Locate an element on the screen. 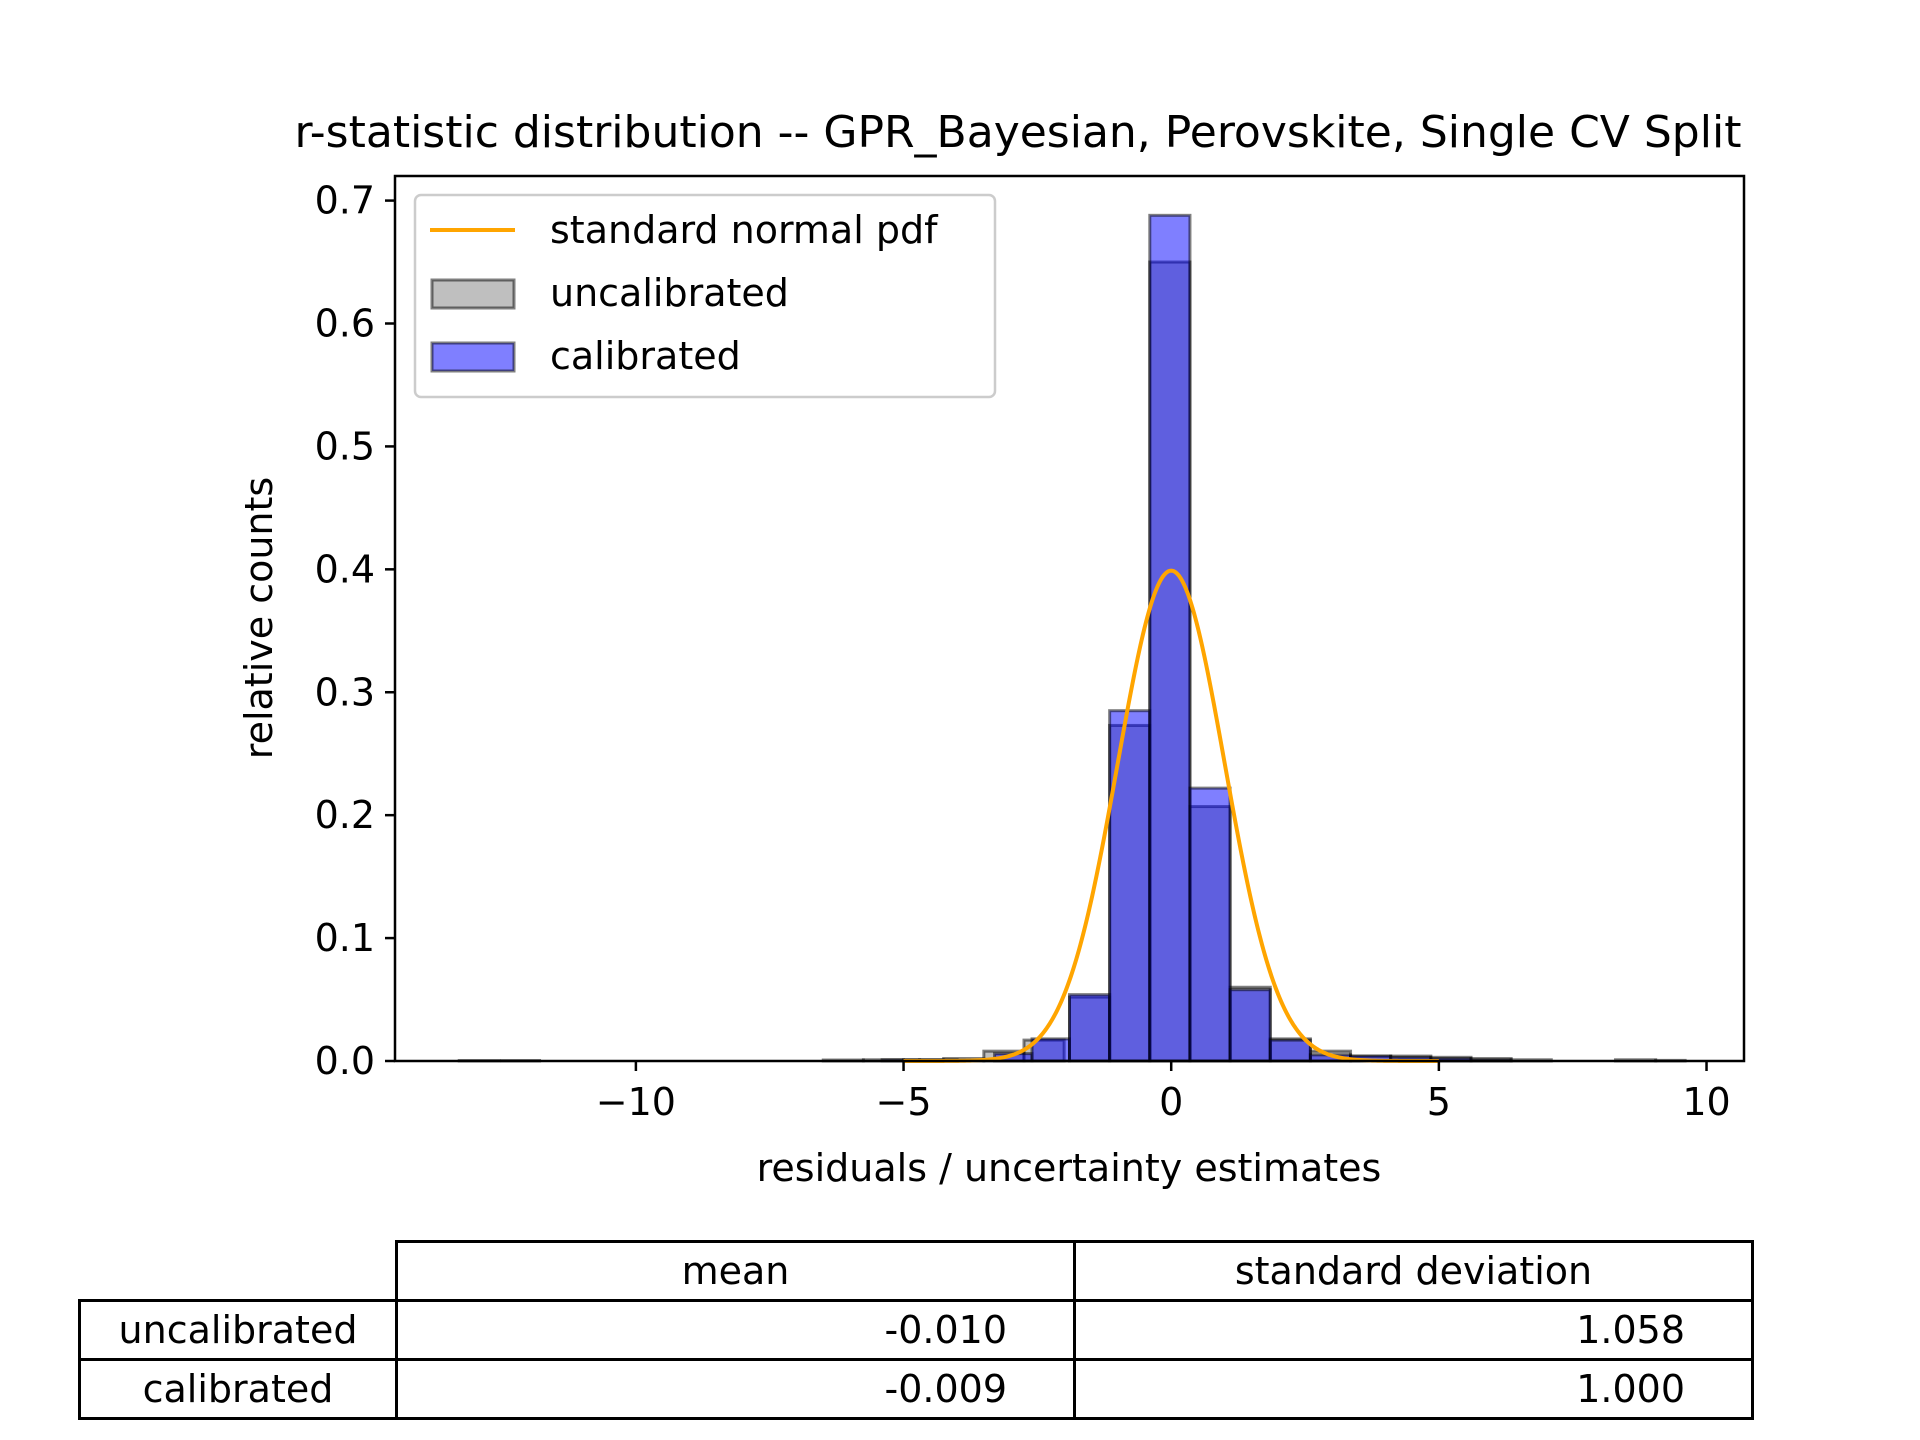 This screenshot has height=1440, width=1920. stats-header-std: standard deviation is located at coordinates (1413, 1271).